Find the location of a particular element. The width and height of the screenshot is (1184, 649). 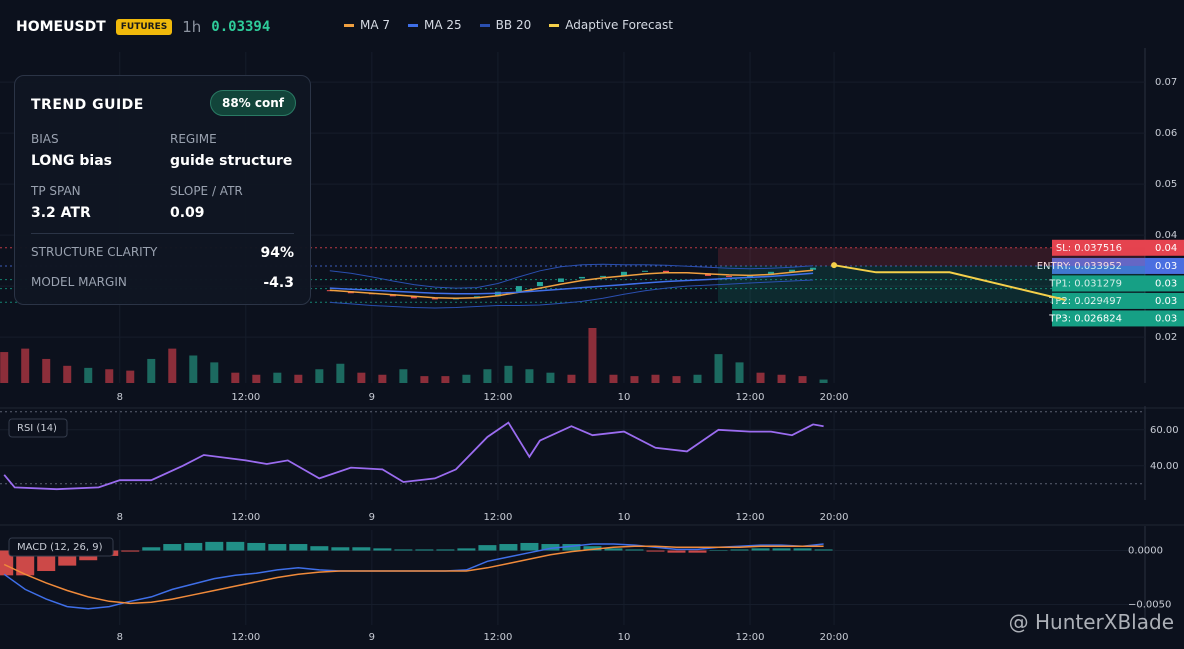

field-label: REGIME is located at coordinates (193, 139).